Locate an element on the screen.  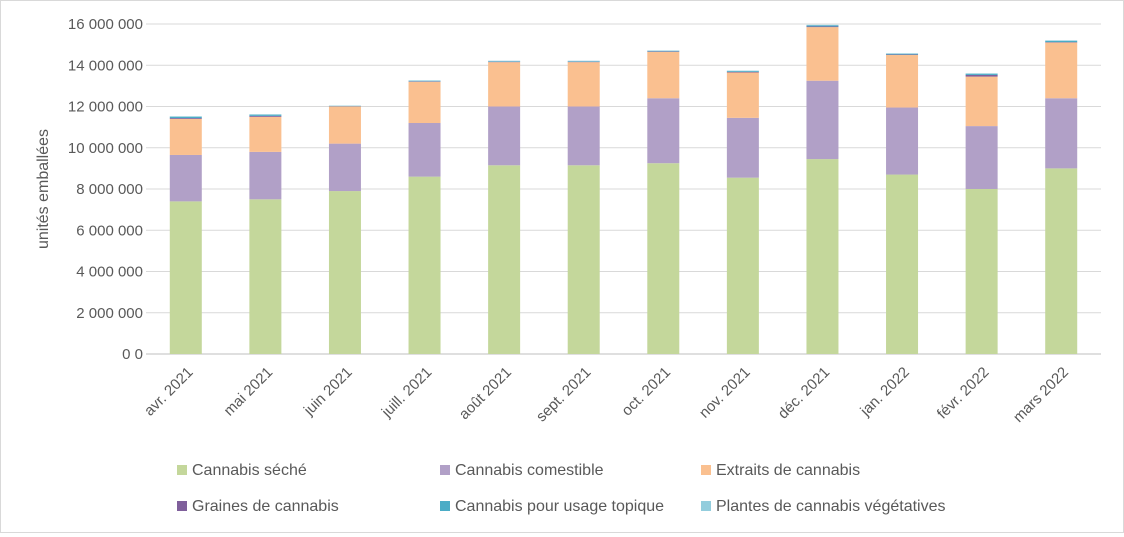
x-tick-label: févr. 2022 is located at coordinates (963, 393).